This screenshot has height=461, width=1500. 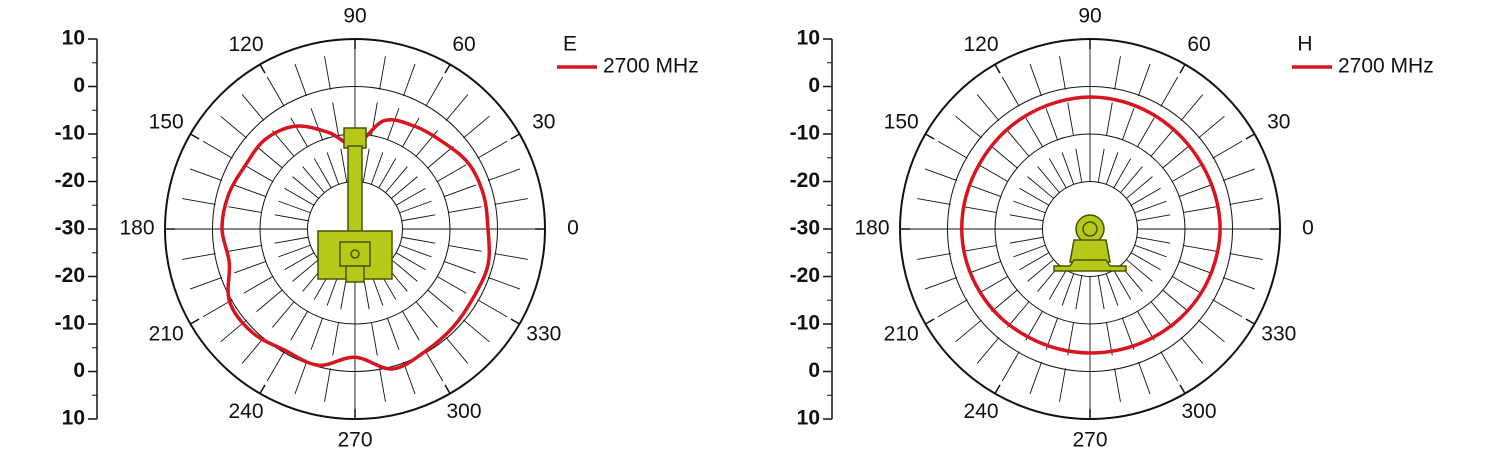 I want to click on angle-label: 120, so click(x=245, y=44).